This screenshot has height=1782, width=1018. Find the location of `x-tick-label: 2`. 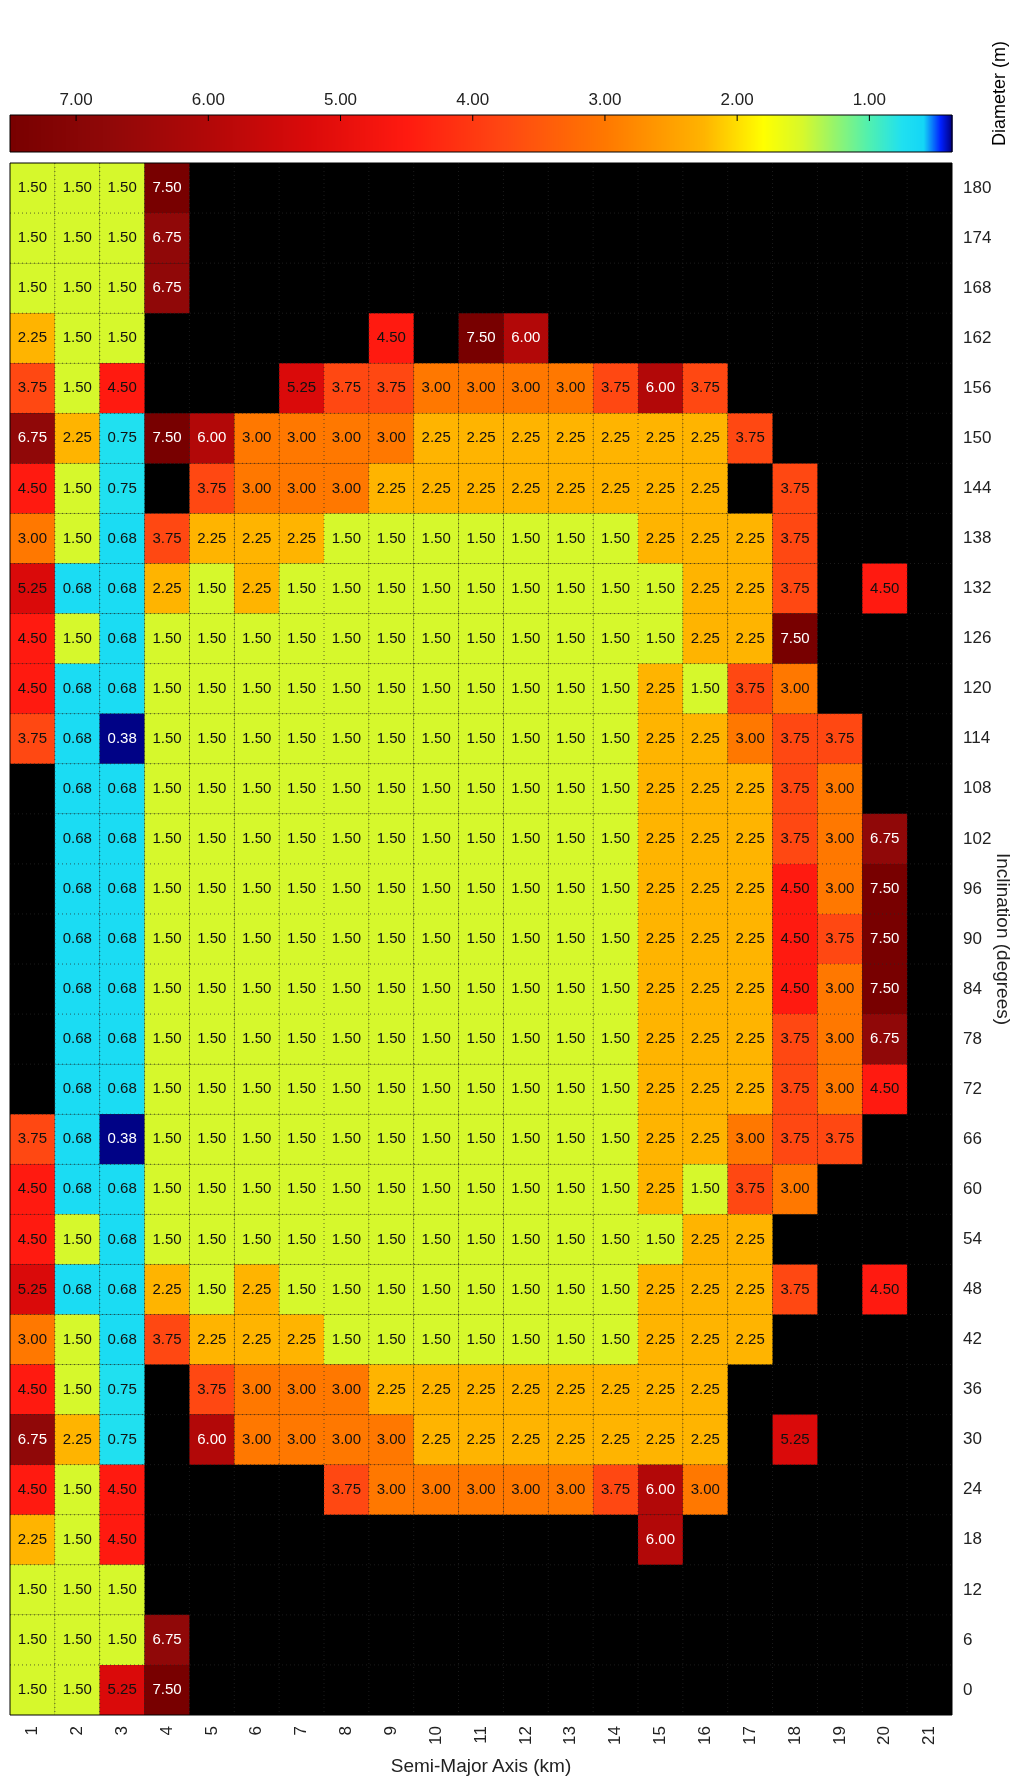

x-tick-label: 2 is located at coordinates (76, 1731).